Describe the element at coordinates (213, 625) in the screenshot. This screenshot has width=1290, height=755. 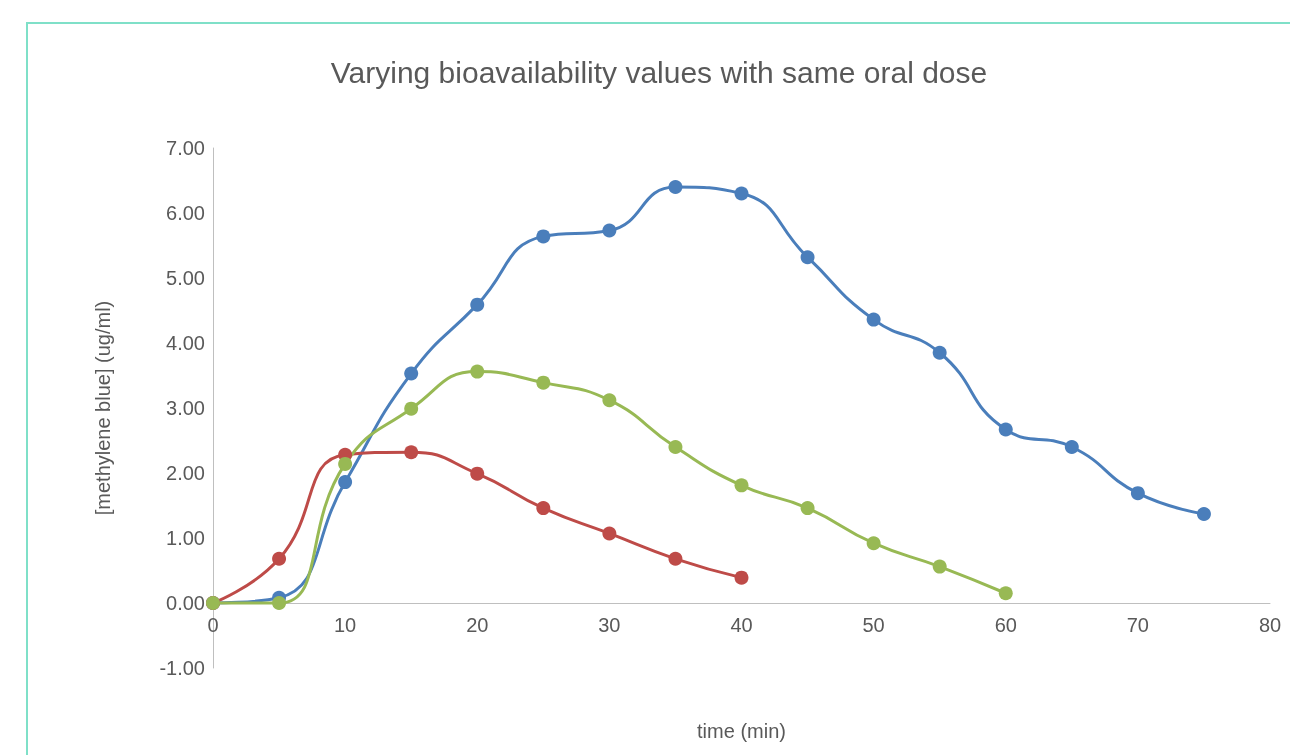
I see `x-tick-label: 0` at that location.